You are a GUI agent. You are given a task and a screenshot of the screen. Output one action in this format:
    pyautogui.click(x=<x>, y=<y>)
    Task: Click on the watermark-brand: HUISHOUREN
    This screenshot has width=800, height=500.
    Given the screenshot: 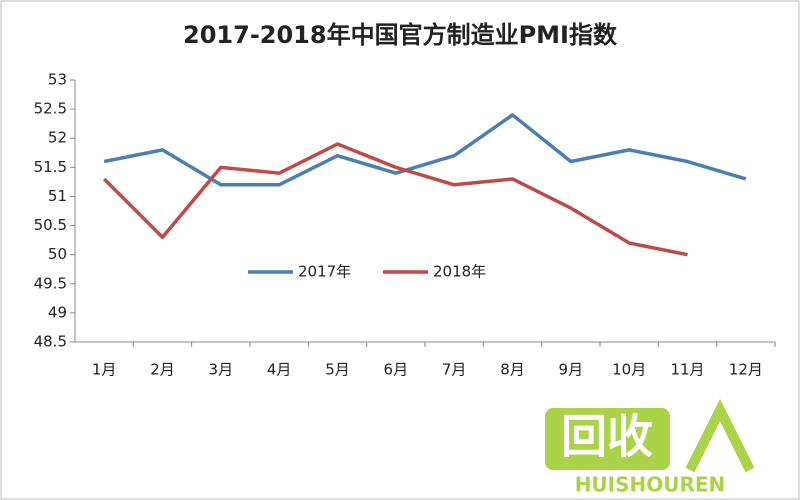 What is the action you would take?
    pyautogui.click(x=650, y=485)
    